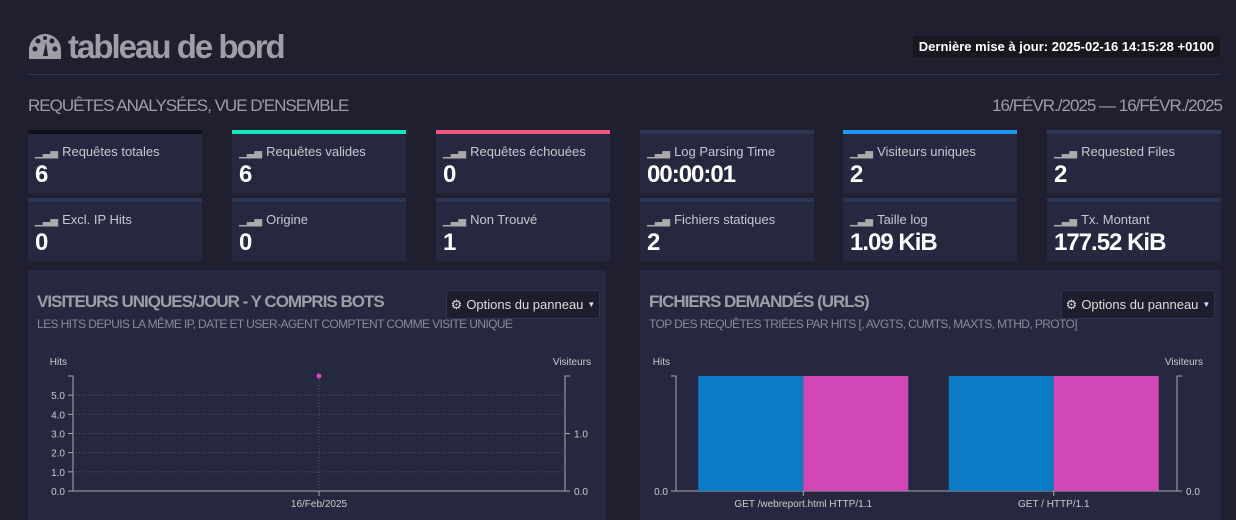 The image size is (1236, 520). Describe the element at coordinates (926, 151) in the screenshot. I see `stat-label: Visiteurs uniques` at that location.